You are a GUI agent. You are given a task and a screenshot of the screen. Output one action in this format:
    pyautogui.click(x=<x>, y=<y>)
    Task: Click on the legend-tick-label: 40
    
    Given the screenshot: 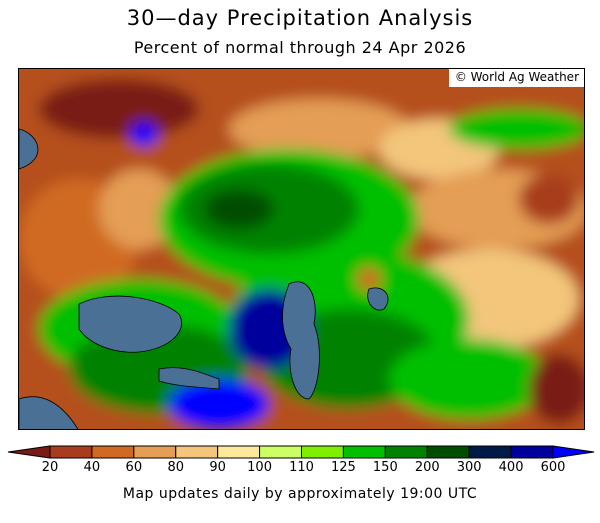 What is the action you would take?
    pyautogui.click(x=92, y=467)
    